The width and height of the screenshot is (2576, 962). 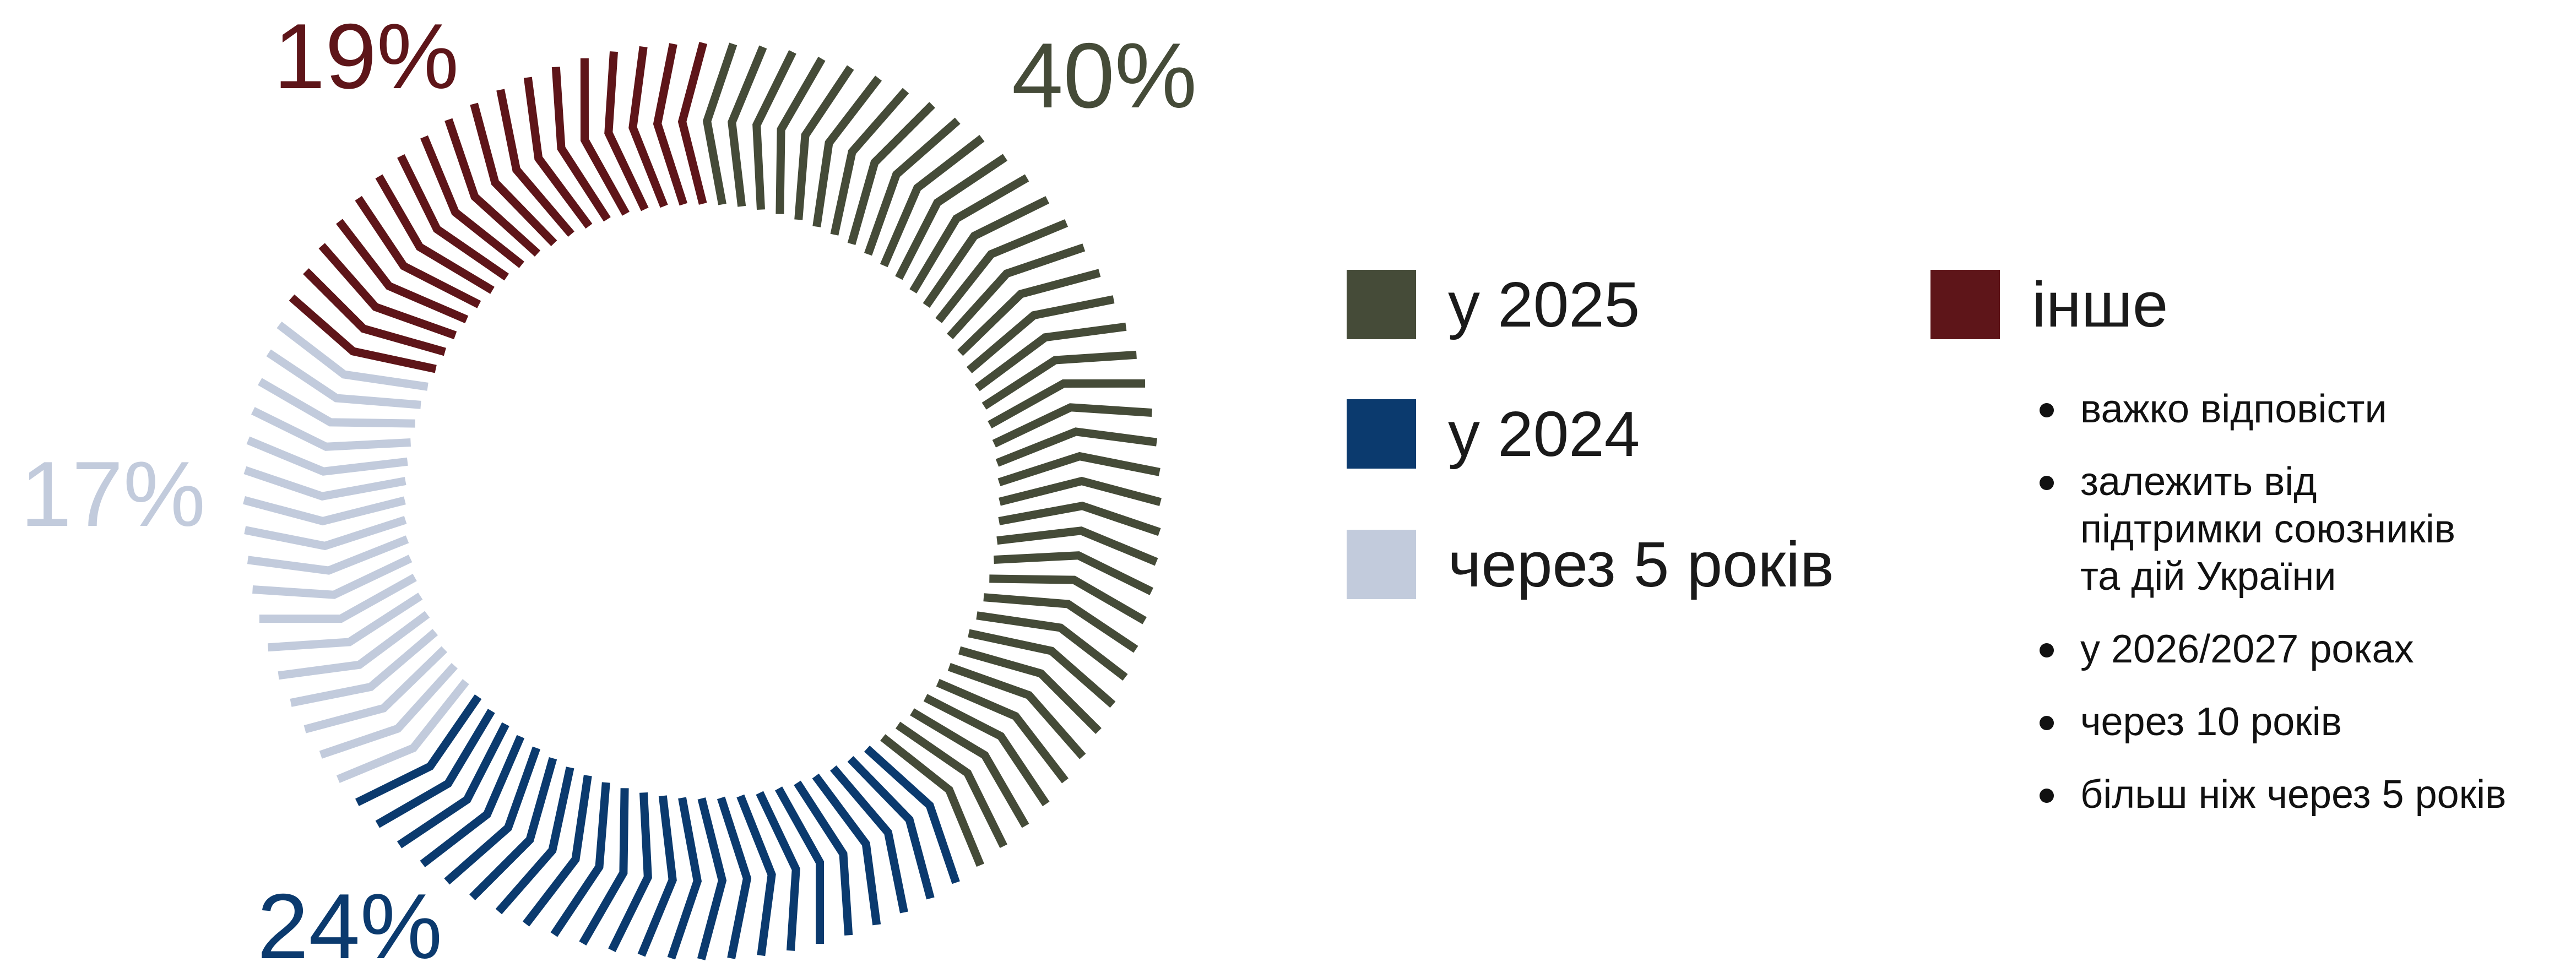 I want to click on legend-swatch-5-years, so click(x=1381, y=564).